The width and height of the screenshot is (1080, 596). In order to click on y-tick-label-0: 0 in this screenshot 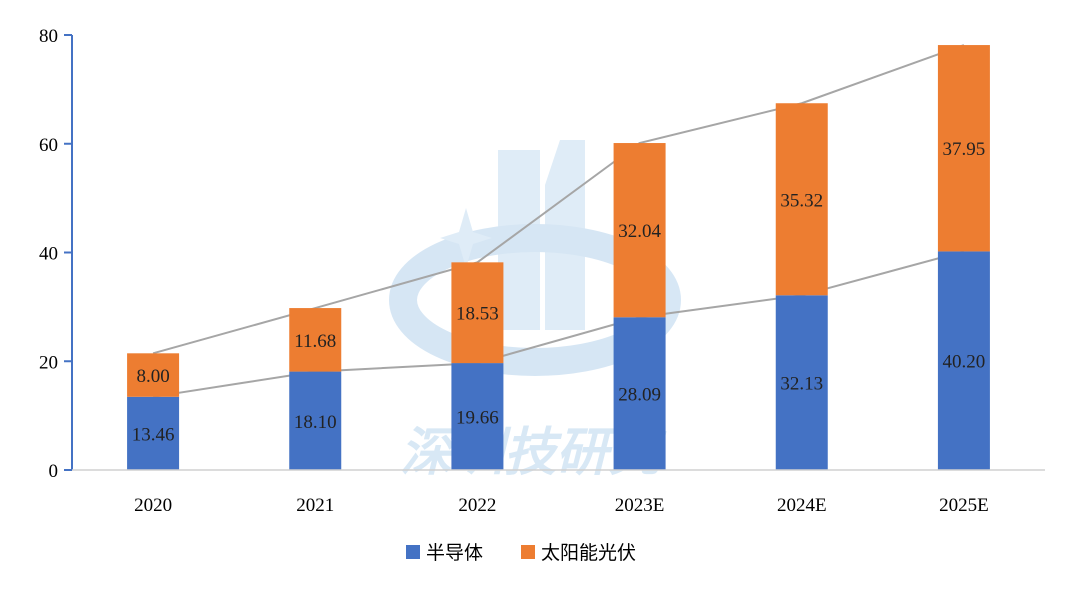, I will do `click(54, 471)`.